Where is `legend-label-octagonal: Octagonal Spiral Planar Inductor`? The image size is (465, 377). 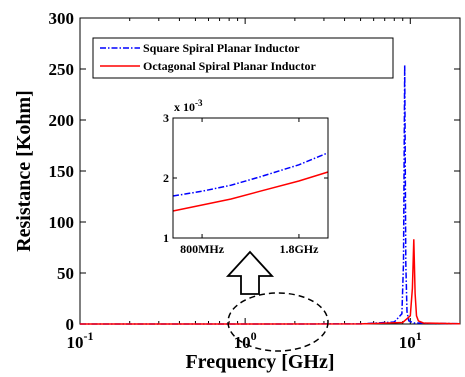
legend-label-octagonal: Octagonal Spiral Planar Inductor is located at coordinates (229, 66).